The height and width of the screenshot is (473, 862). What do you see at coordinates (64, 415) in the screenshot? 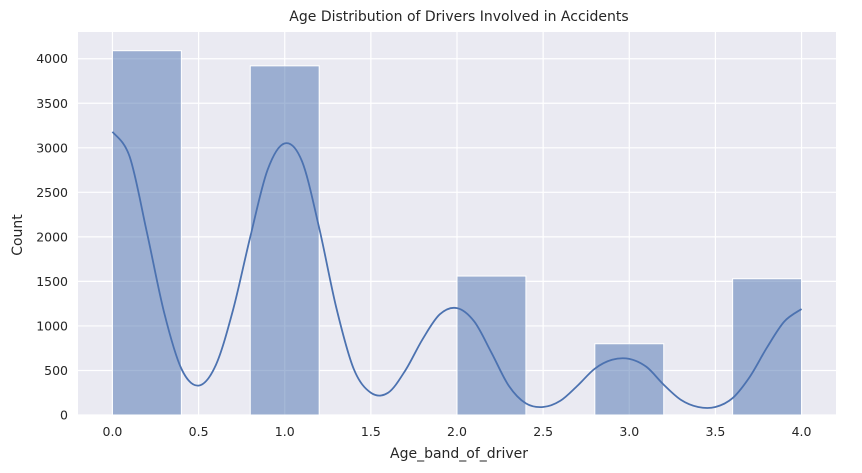
I see `y-tick-label: 0` at bounding box center [64, 415].